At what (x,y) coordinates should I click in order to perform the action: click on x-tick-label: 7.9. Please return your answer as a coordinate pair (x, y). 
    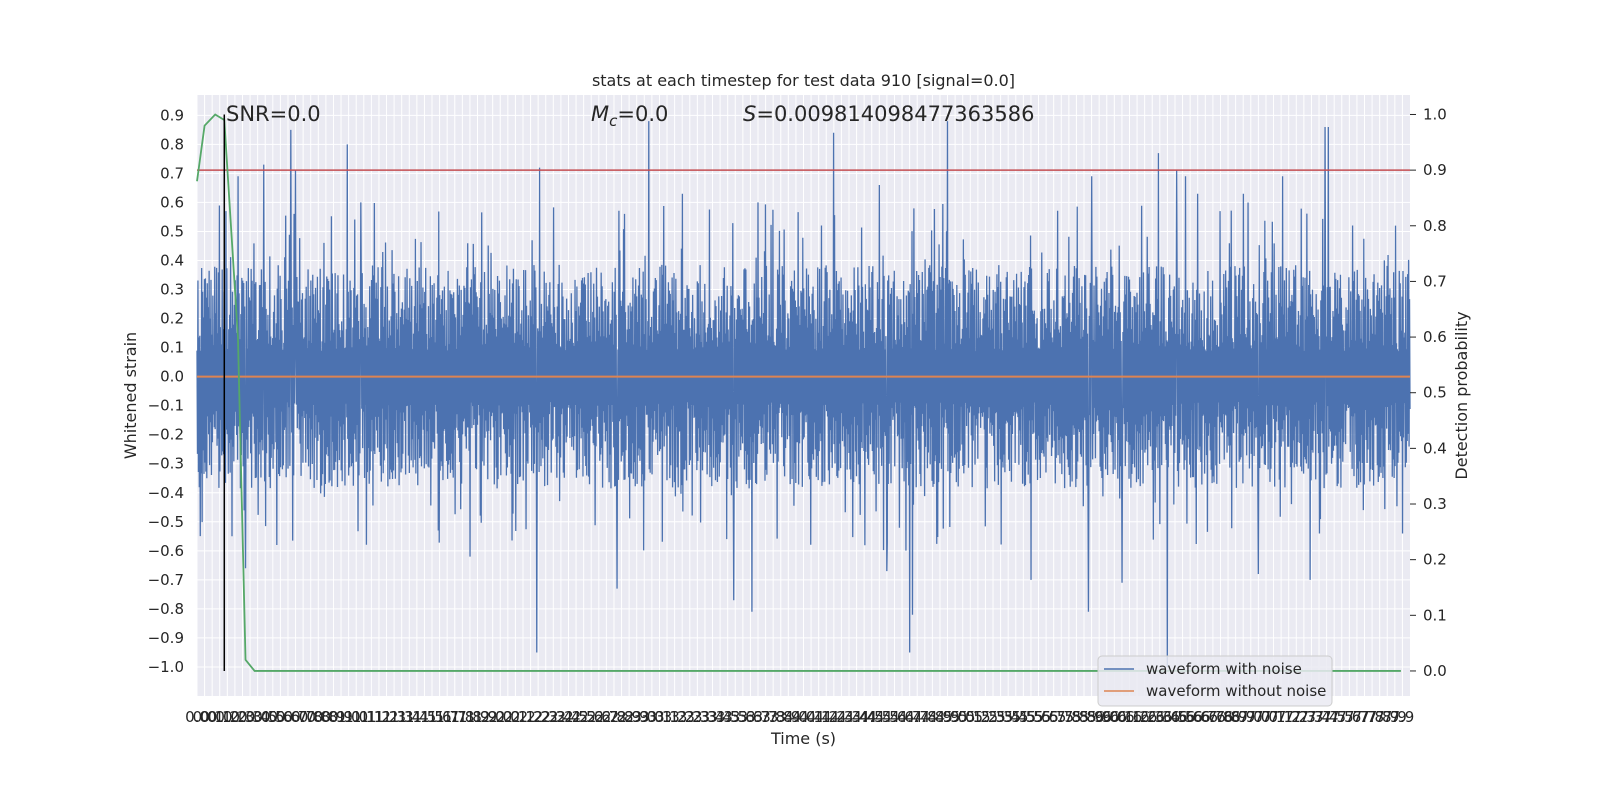
    Looking at the image, I should click on (1395, 717).